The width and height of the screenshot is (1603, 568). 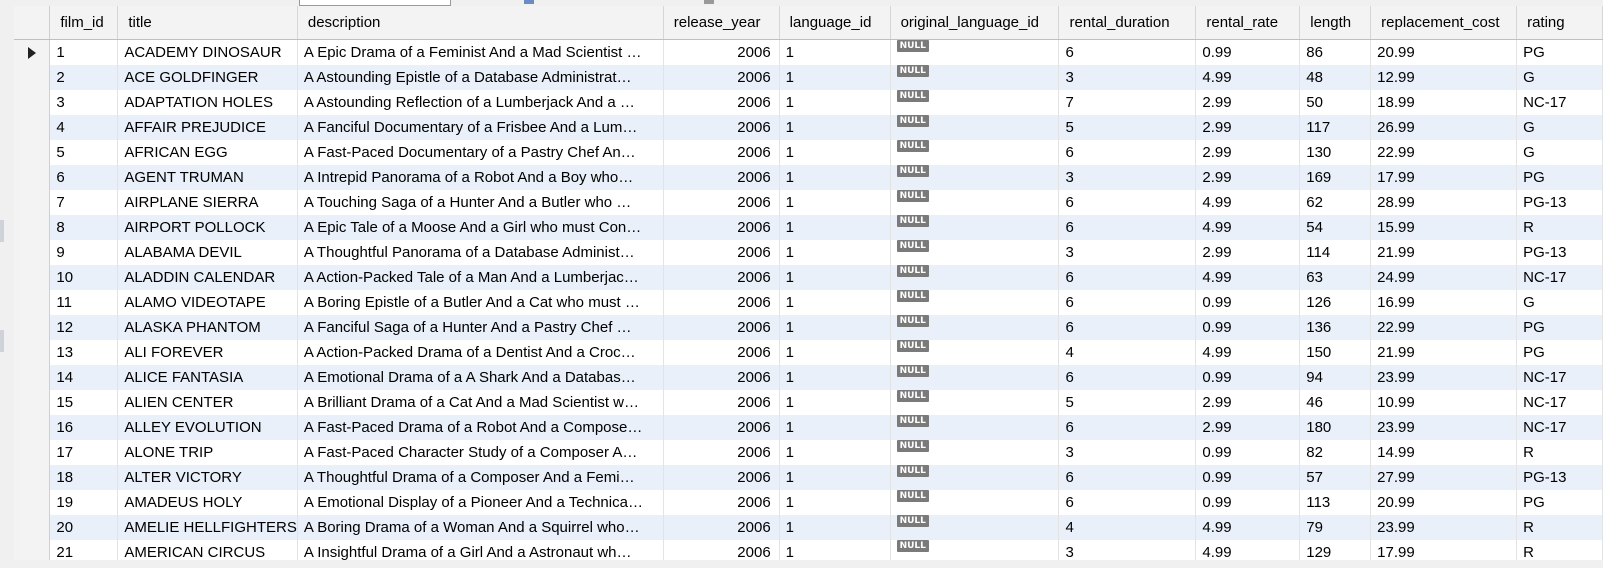 What do you see at coordinates (84, 77) in the screenshot?
I see `cell-film-id: 2` at bounding box center [84, 77].